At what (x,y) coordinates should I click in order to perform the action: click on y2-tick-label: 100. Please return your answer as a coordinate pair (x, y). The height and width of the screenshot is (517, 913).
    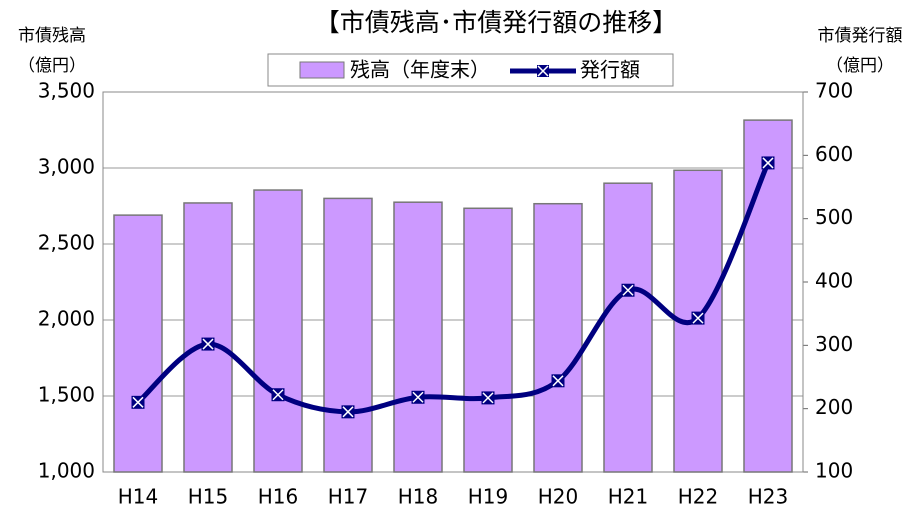
    Looking at the image, I should click on (834, 471).